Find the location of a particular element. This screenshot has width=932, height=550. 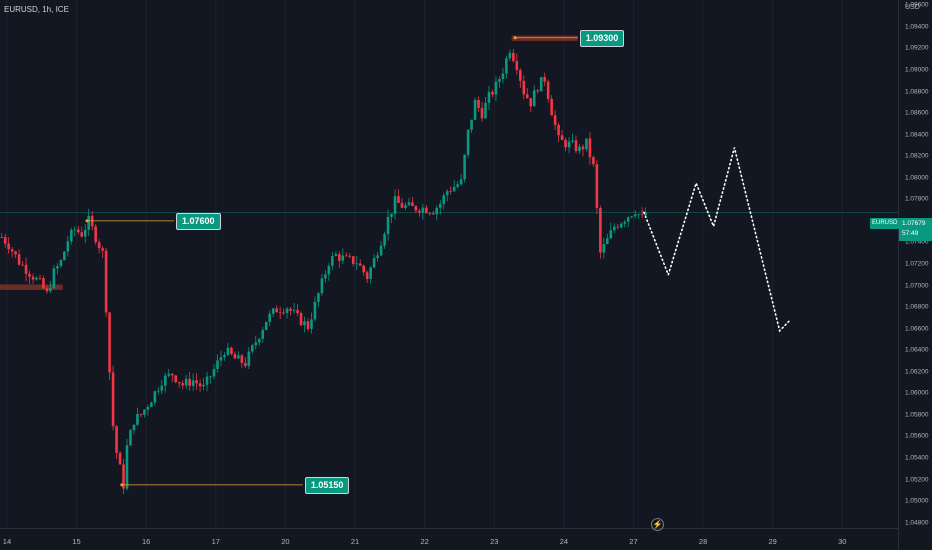

price-tick: 1.07800 is located at coordinates (917, 199).